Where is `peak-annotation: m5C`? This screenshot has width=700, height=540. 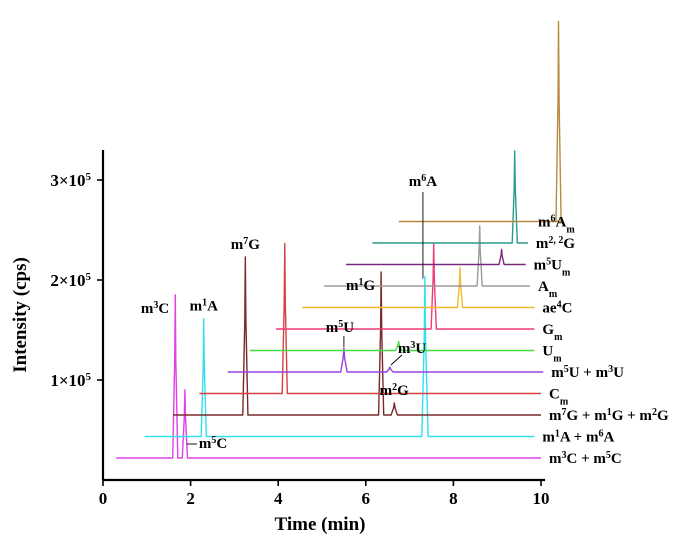
peak-annotation: m5C is located at coordinates (213, 444).